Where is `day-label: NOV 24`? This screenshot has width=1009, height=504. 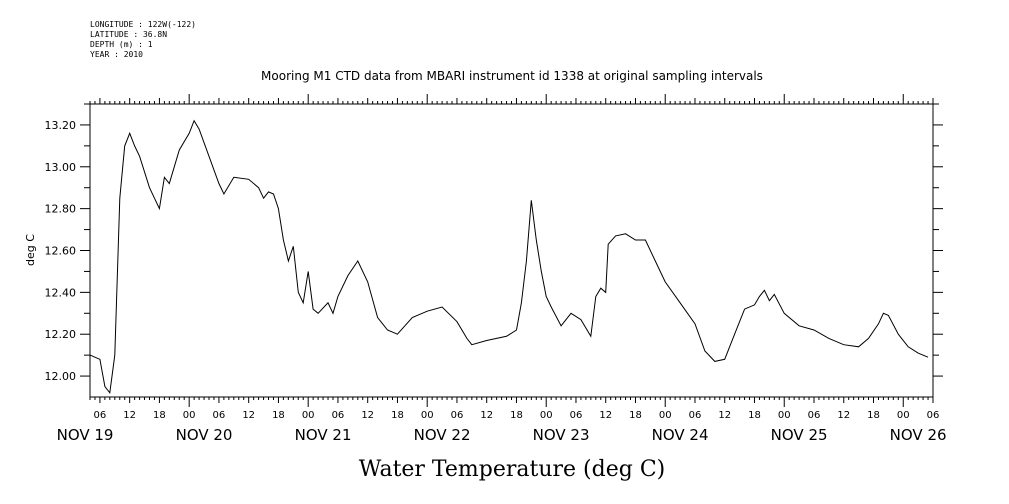
day-label: NOV 24 is located at coordinates (680, 435).